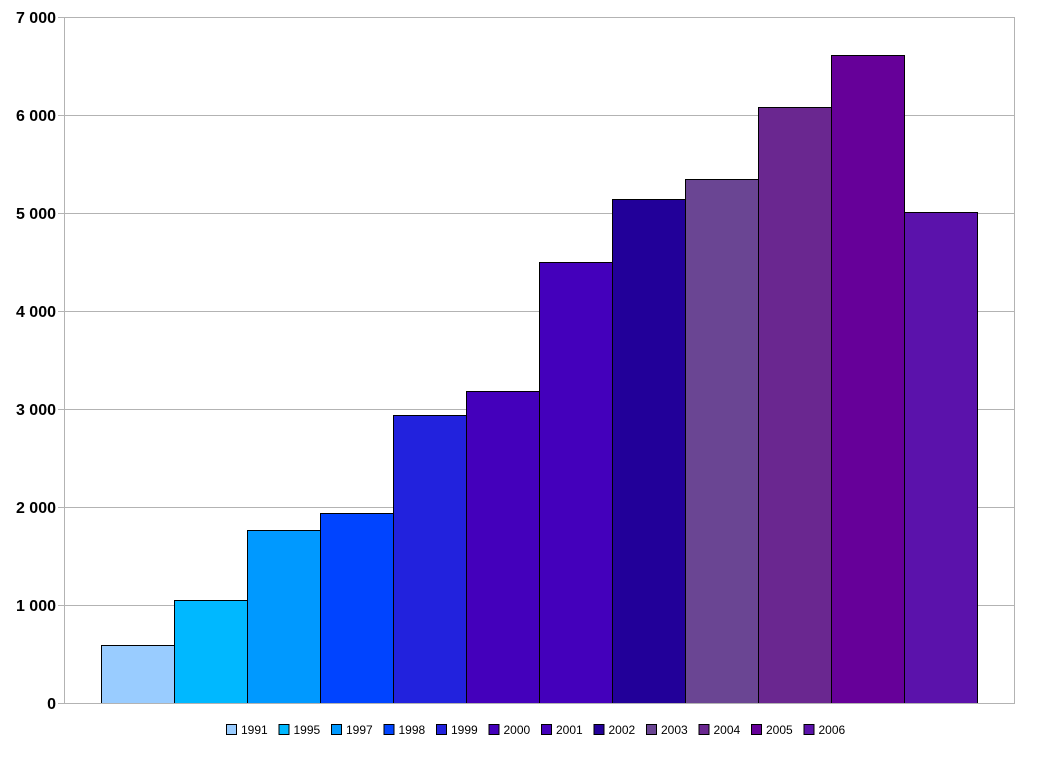  I want to click on bar-2002, so click(649, 451).